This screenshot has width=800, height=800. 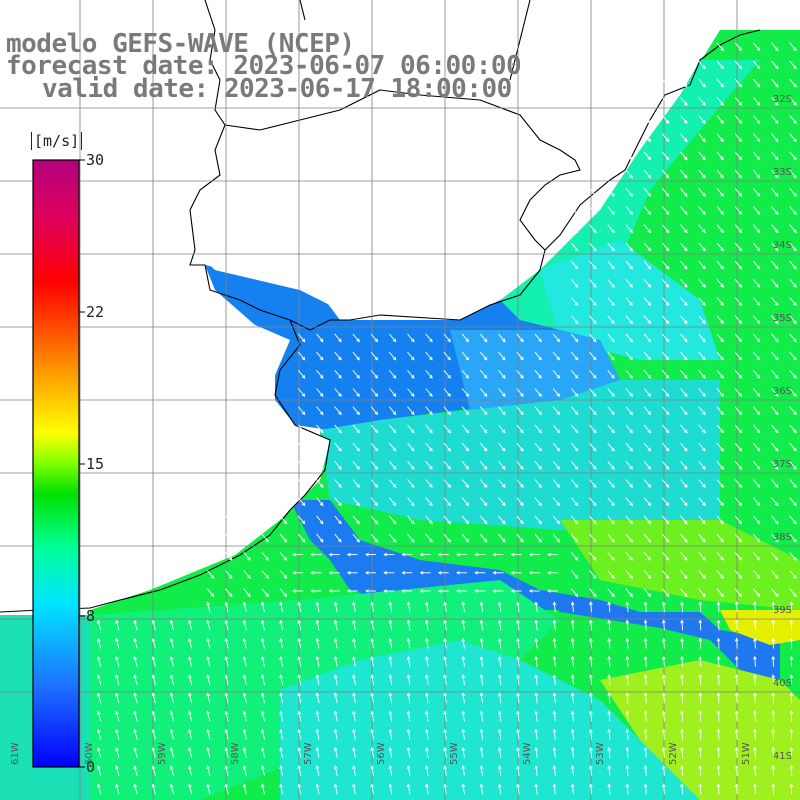 What do you see at coordinates (782, 756) in the screenshot?
I see `lat-label: 41S` at bounding box center [782, 756].